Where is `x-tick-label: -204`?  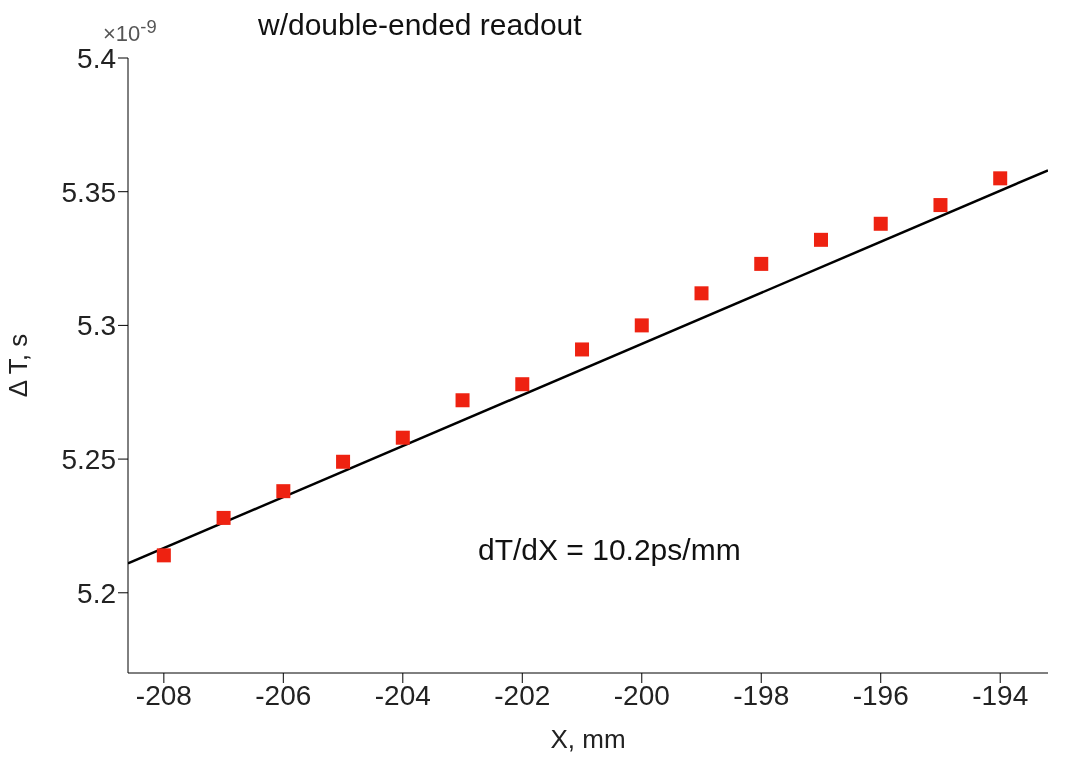
x-tick-label: -204 is located at coordinates (402, 695).